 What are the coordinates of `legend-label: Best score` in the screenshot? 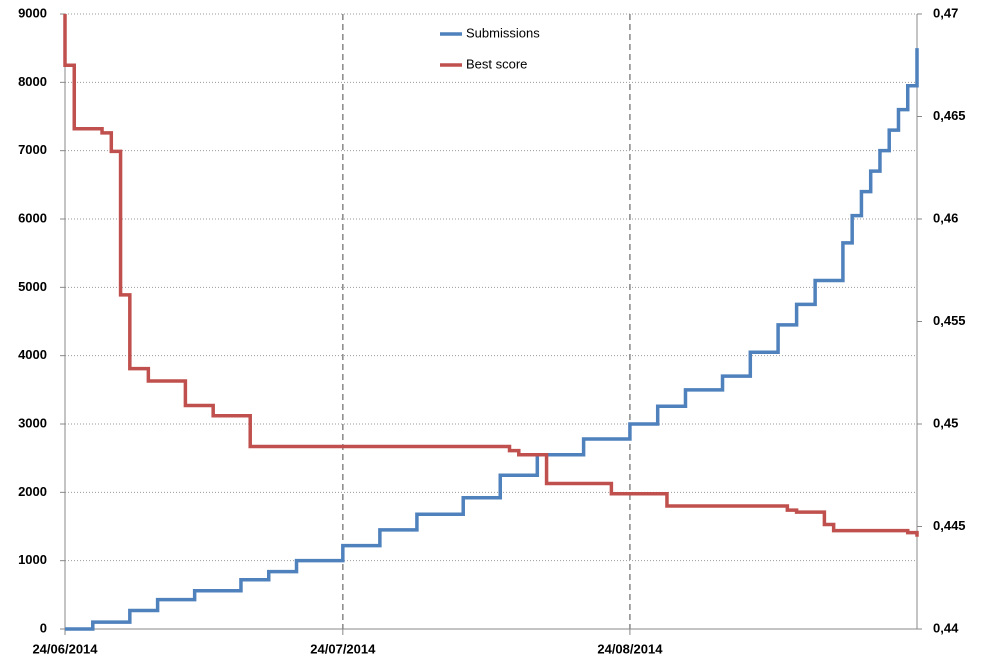 It's located at (496, 63).